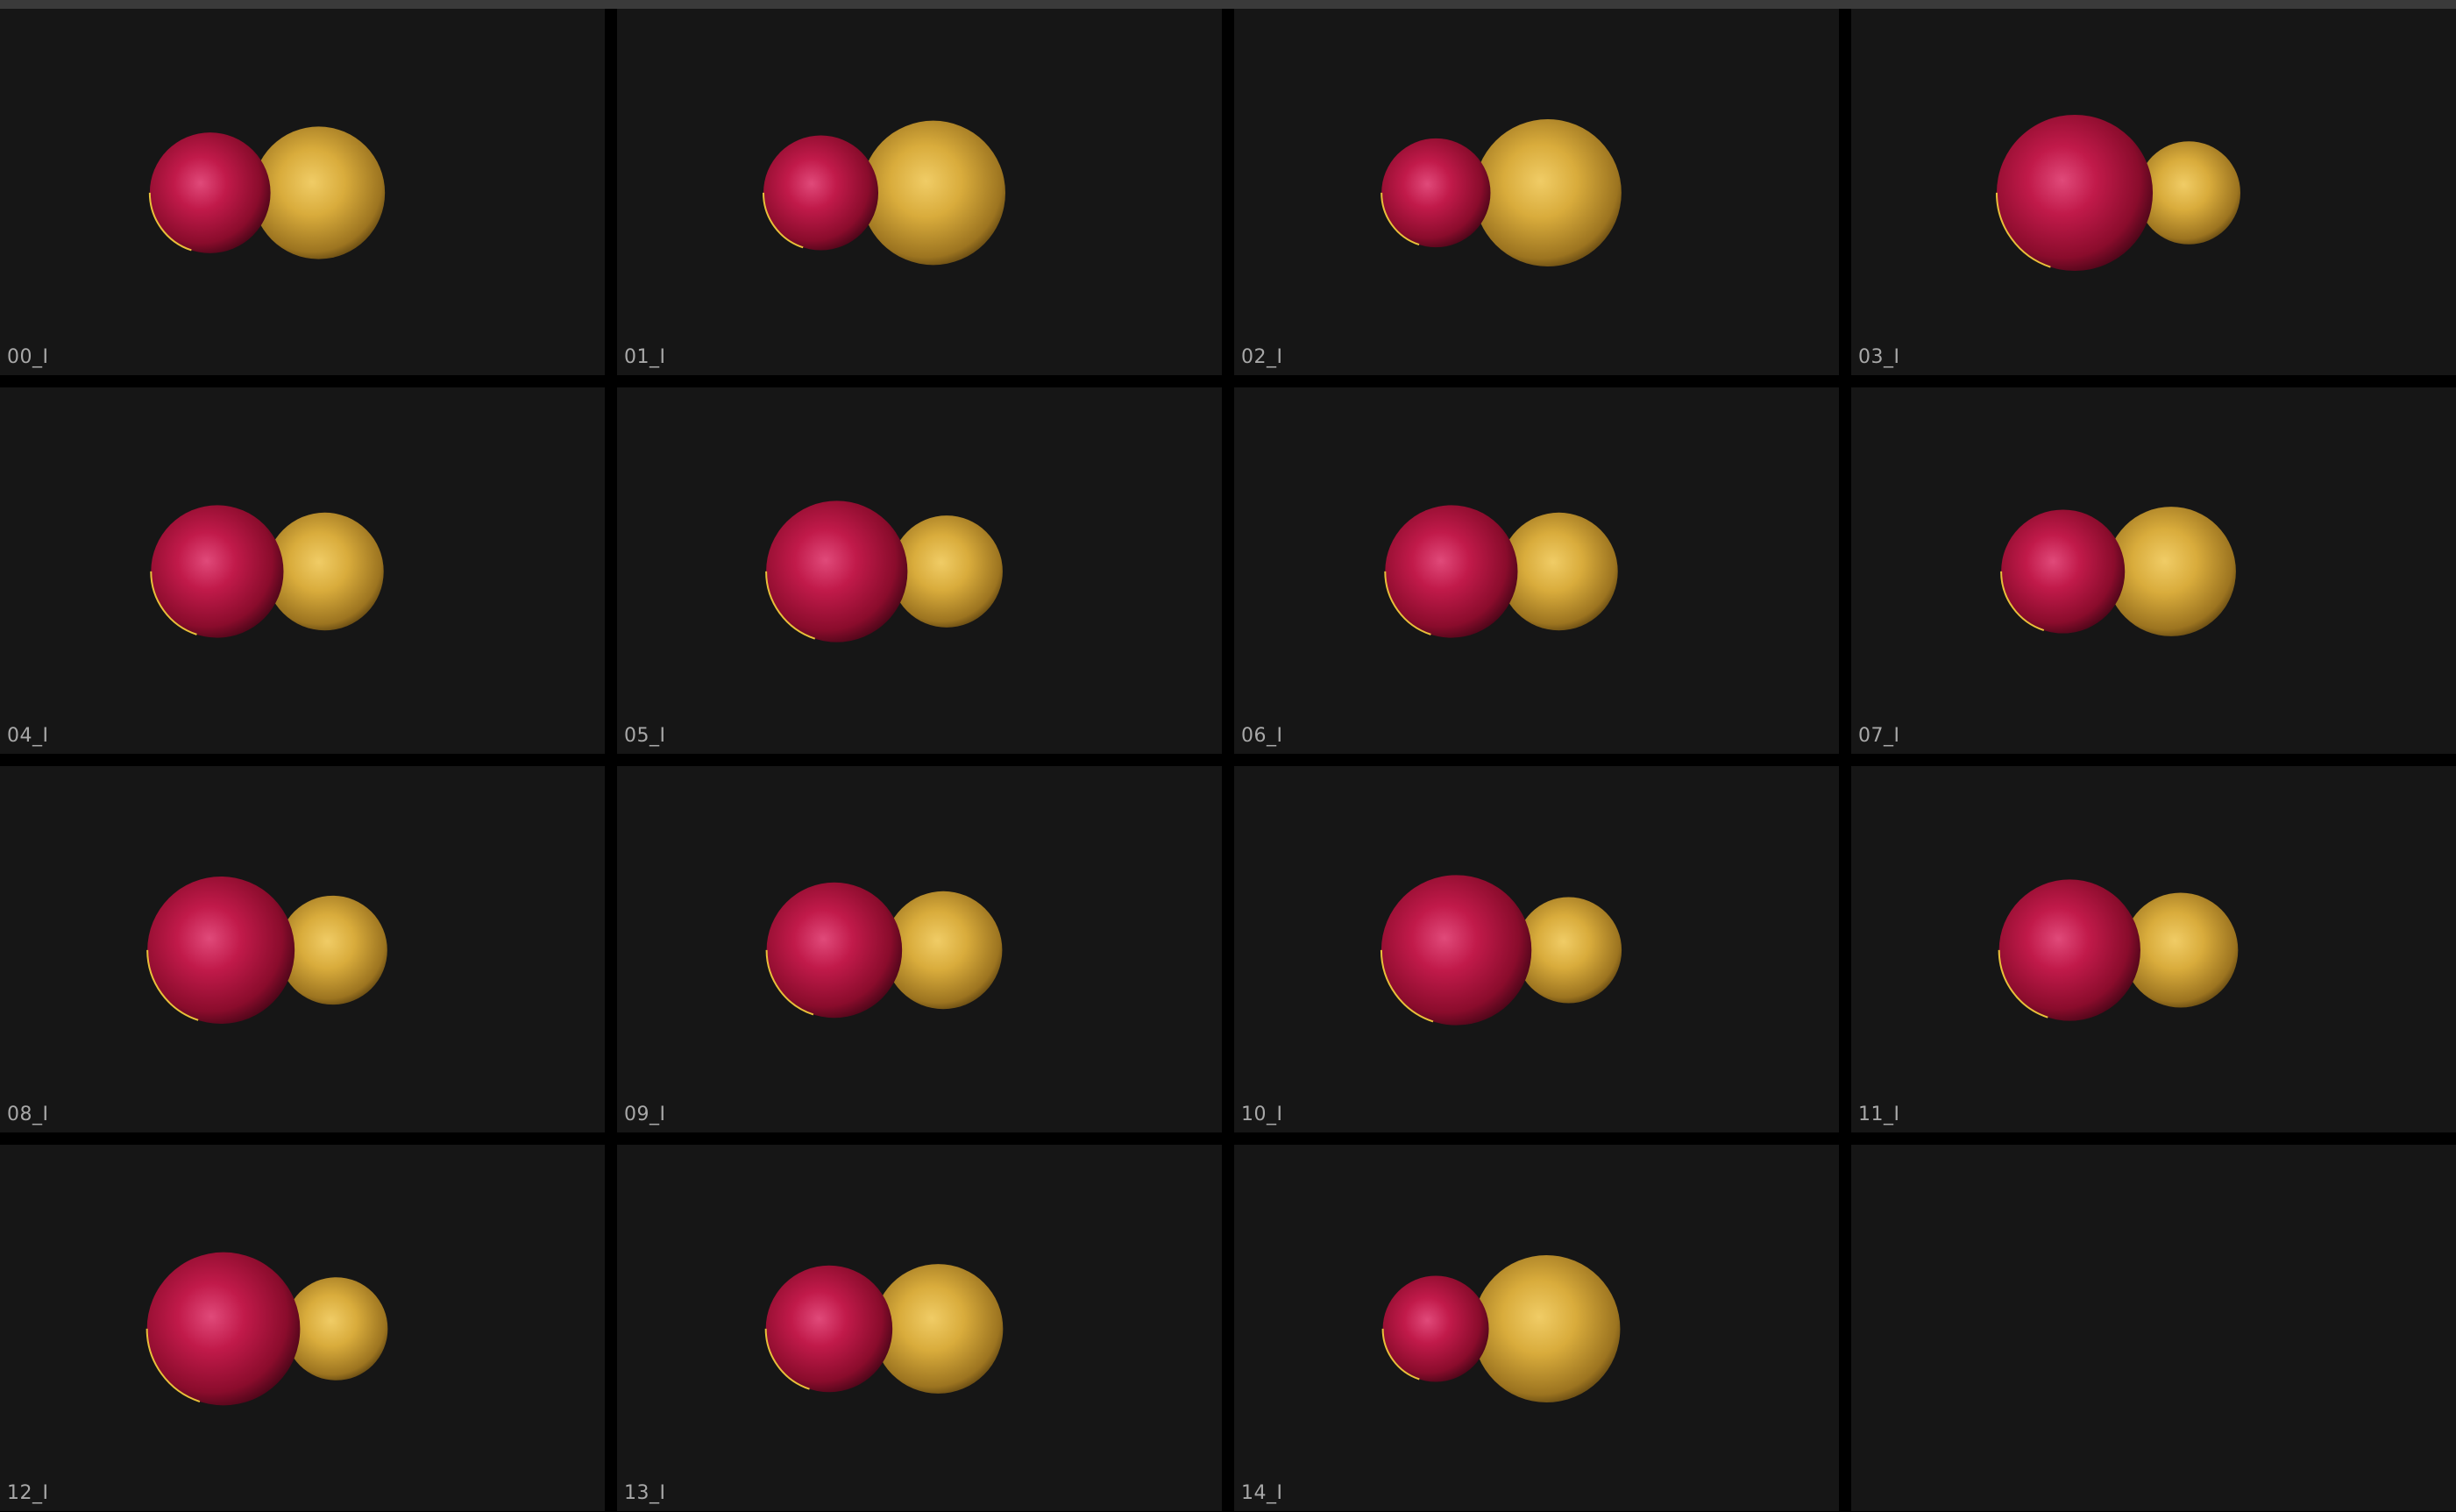 The width and height of the screenshot is (2456, 1512). I want to click on tile-label: 08_I, so click(28, 1114).